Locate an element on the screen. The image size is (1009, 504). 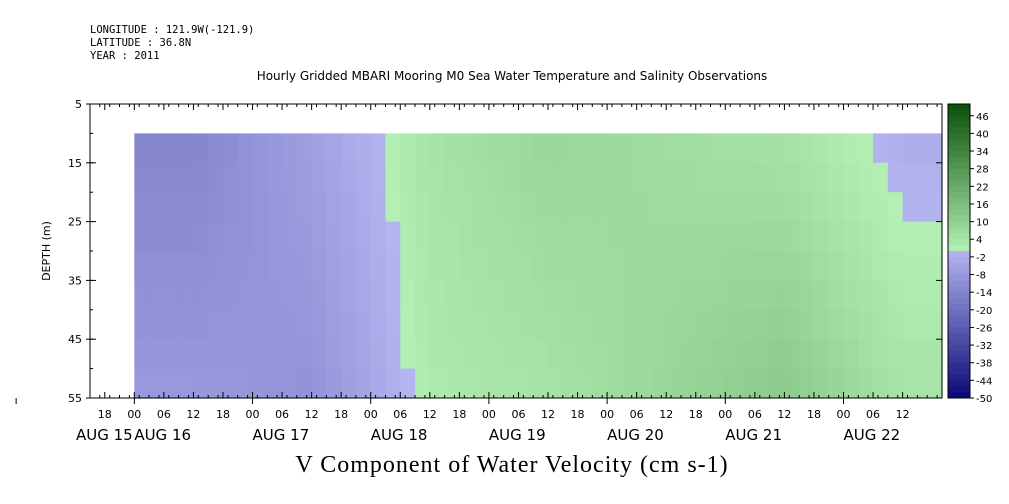
y-tick-label: 45 is located at coordinates (75, 339).